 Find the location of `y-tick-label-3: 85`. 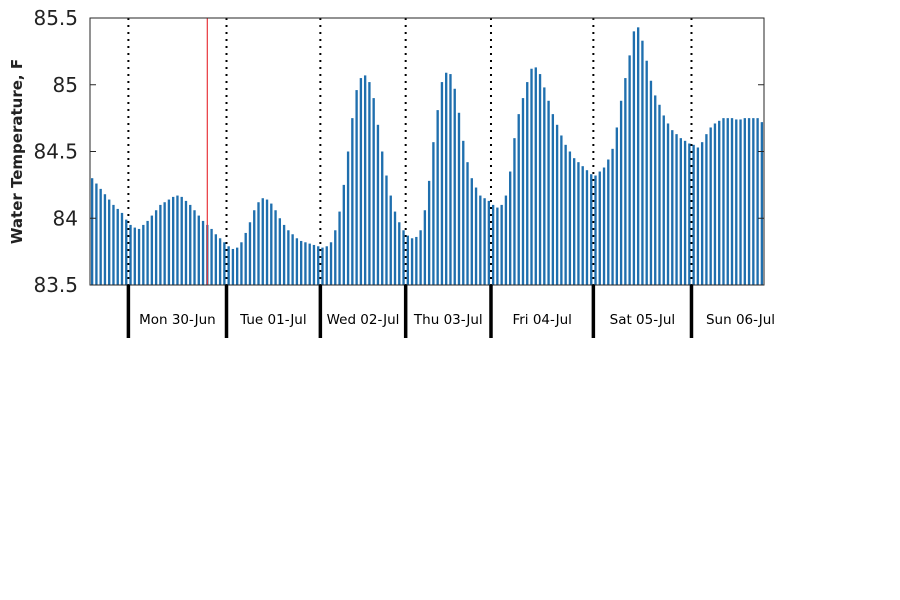

y-tick-label-3: 85 is located at coordinates (65, 85).